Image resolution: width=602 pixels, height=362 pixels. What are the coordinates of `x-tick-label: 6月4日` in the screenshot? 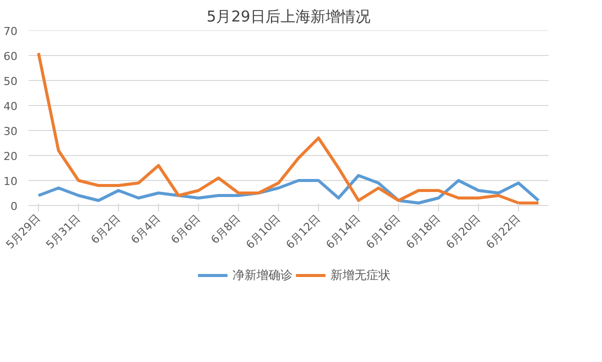 It's located at (146, 229).